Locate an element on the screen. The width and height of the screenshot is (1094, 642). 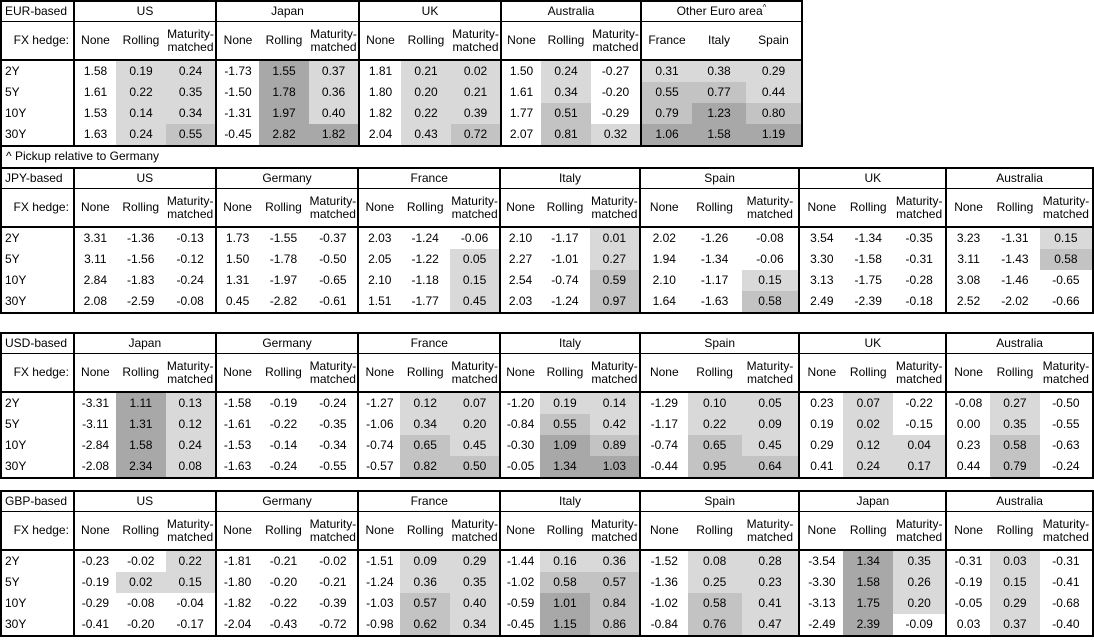
value-cell: 2.03 is located at coordinates (519, 302).